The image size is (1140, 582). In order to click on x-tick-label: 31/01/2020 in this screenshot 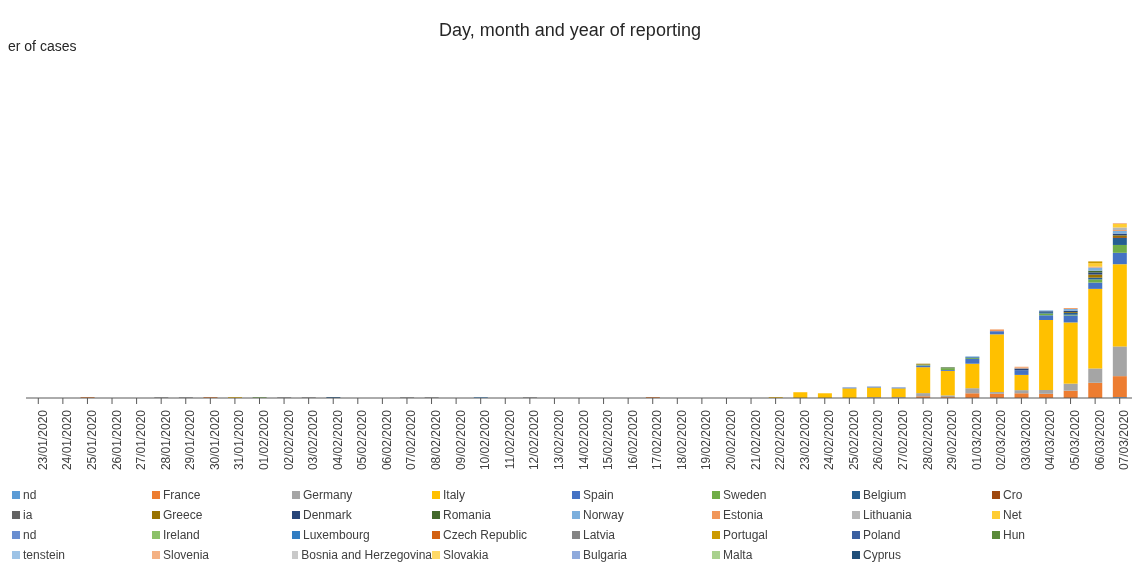, I will do `click(239, 440)`.